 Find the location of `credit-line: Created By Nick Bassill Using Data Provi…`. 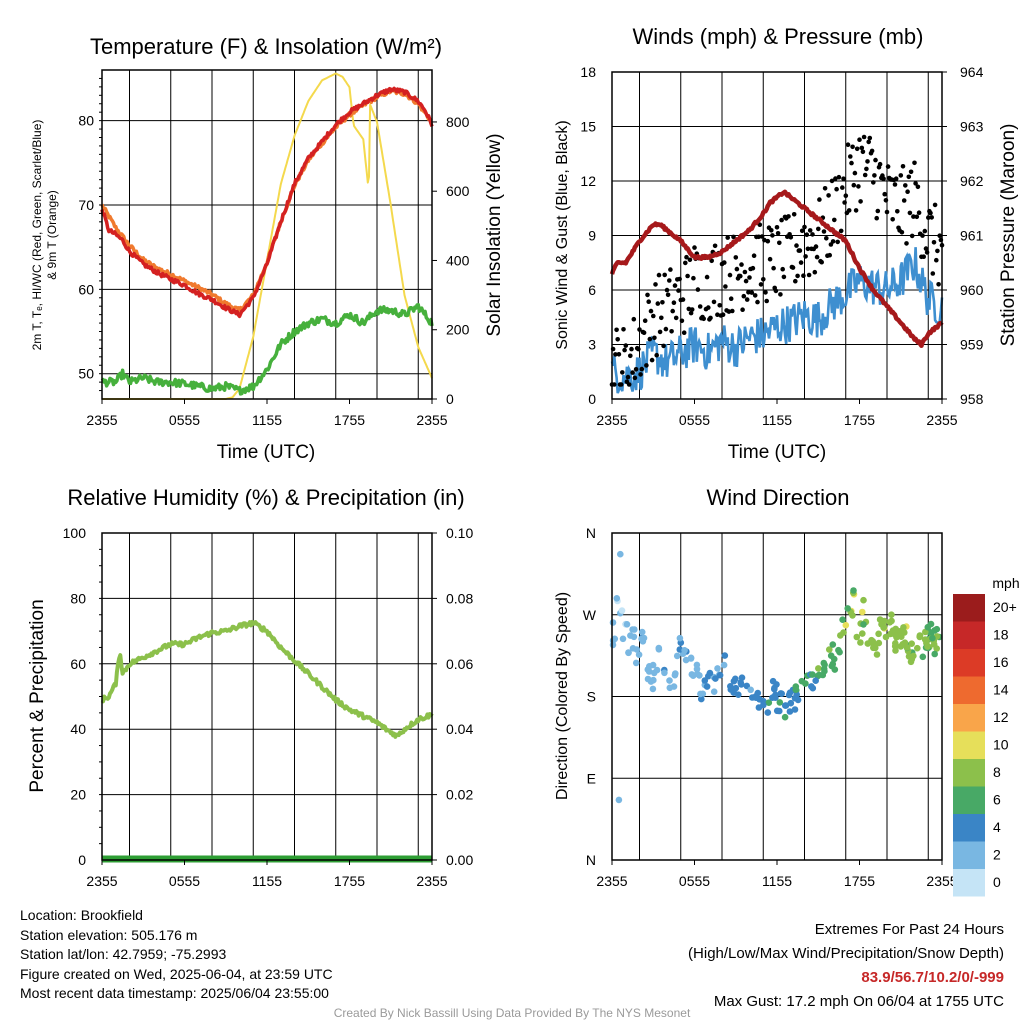

credit-line: Created By Nick Bassill Using Data Provi… is located at coordinates (512, 1013).